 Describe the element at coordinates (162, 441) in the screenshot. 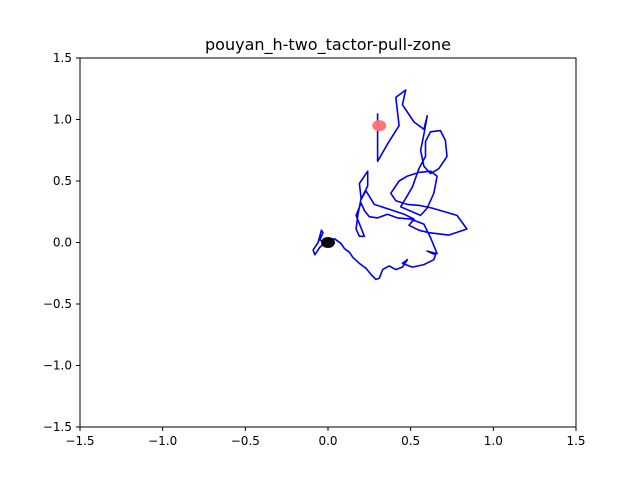

I see `x-tick-label: −1.0` at that location.